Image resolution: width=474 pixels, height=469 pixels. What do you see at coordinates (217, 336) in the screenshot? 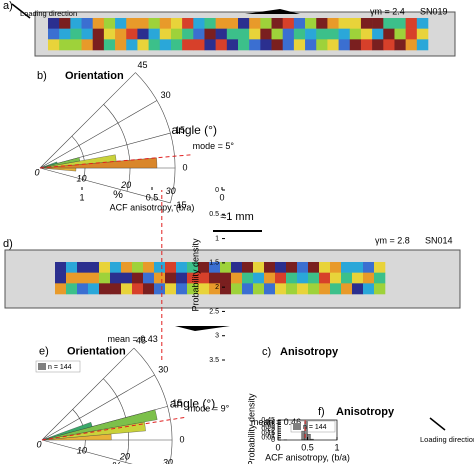
I see `y-tick-label: 3` at bounding box center [217, 336].